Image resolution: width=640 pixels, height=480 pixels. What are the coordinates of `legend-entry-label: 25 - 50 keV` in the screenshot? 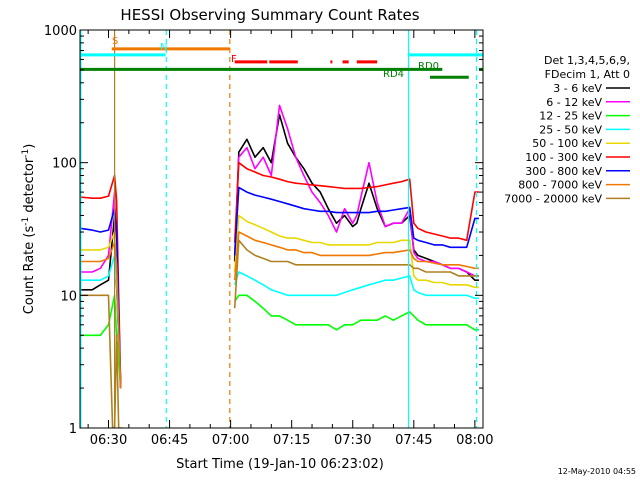 It's located at (570, 129).